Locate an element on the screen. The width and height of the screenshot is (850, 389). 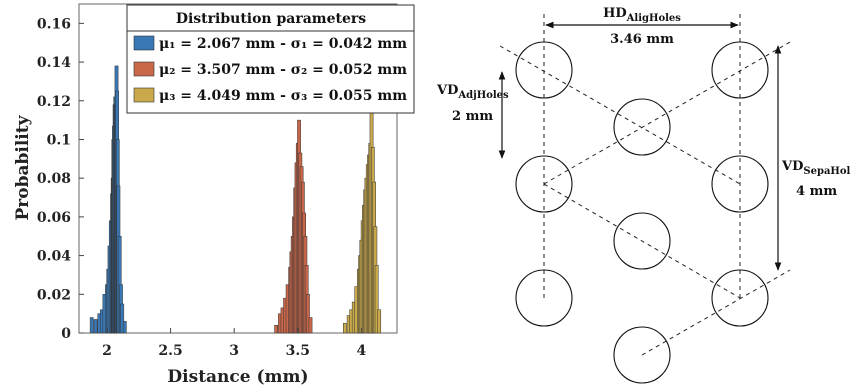
y-tick-label: 0 is located at coordinates (66, 334).